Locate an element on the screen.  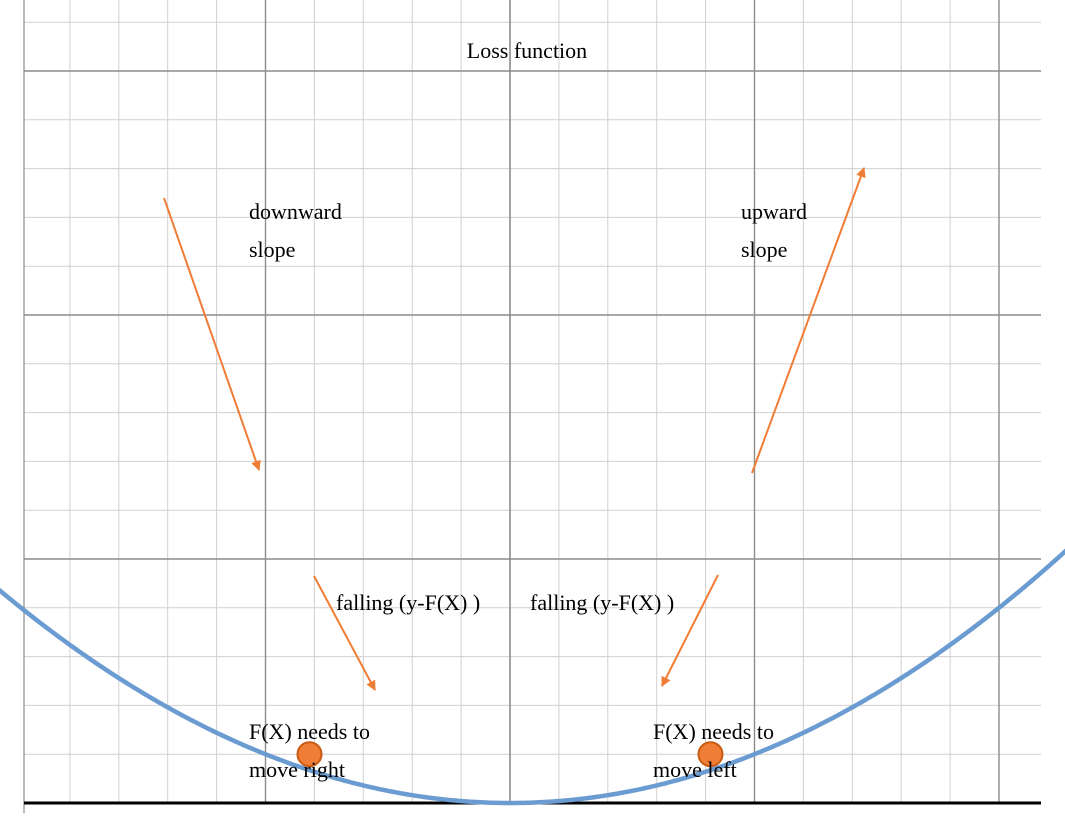
upward-slope-arrow is located at coordinates (808, 320).